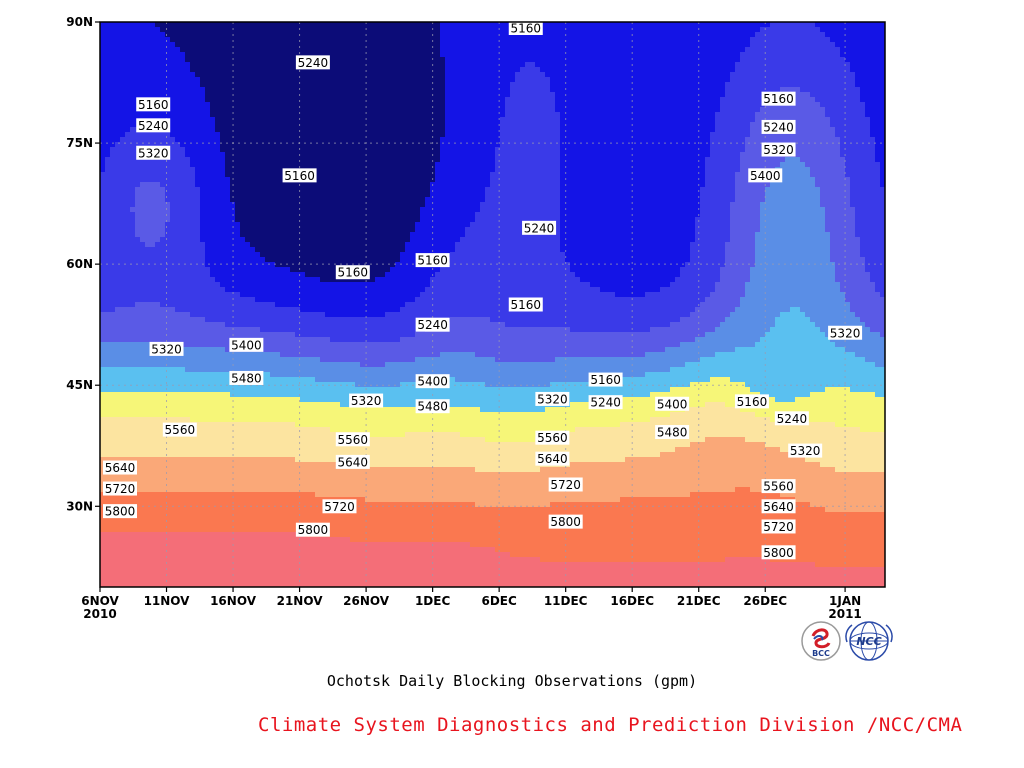 The width and height of the screenshot is (1024, 768). What do you see at coordinates (300, 601) in the screenshot?
I see `x-tick-label: 21NOV` at bounding box center [300, 601].